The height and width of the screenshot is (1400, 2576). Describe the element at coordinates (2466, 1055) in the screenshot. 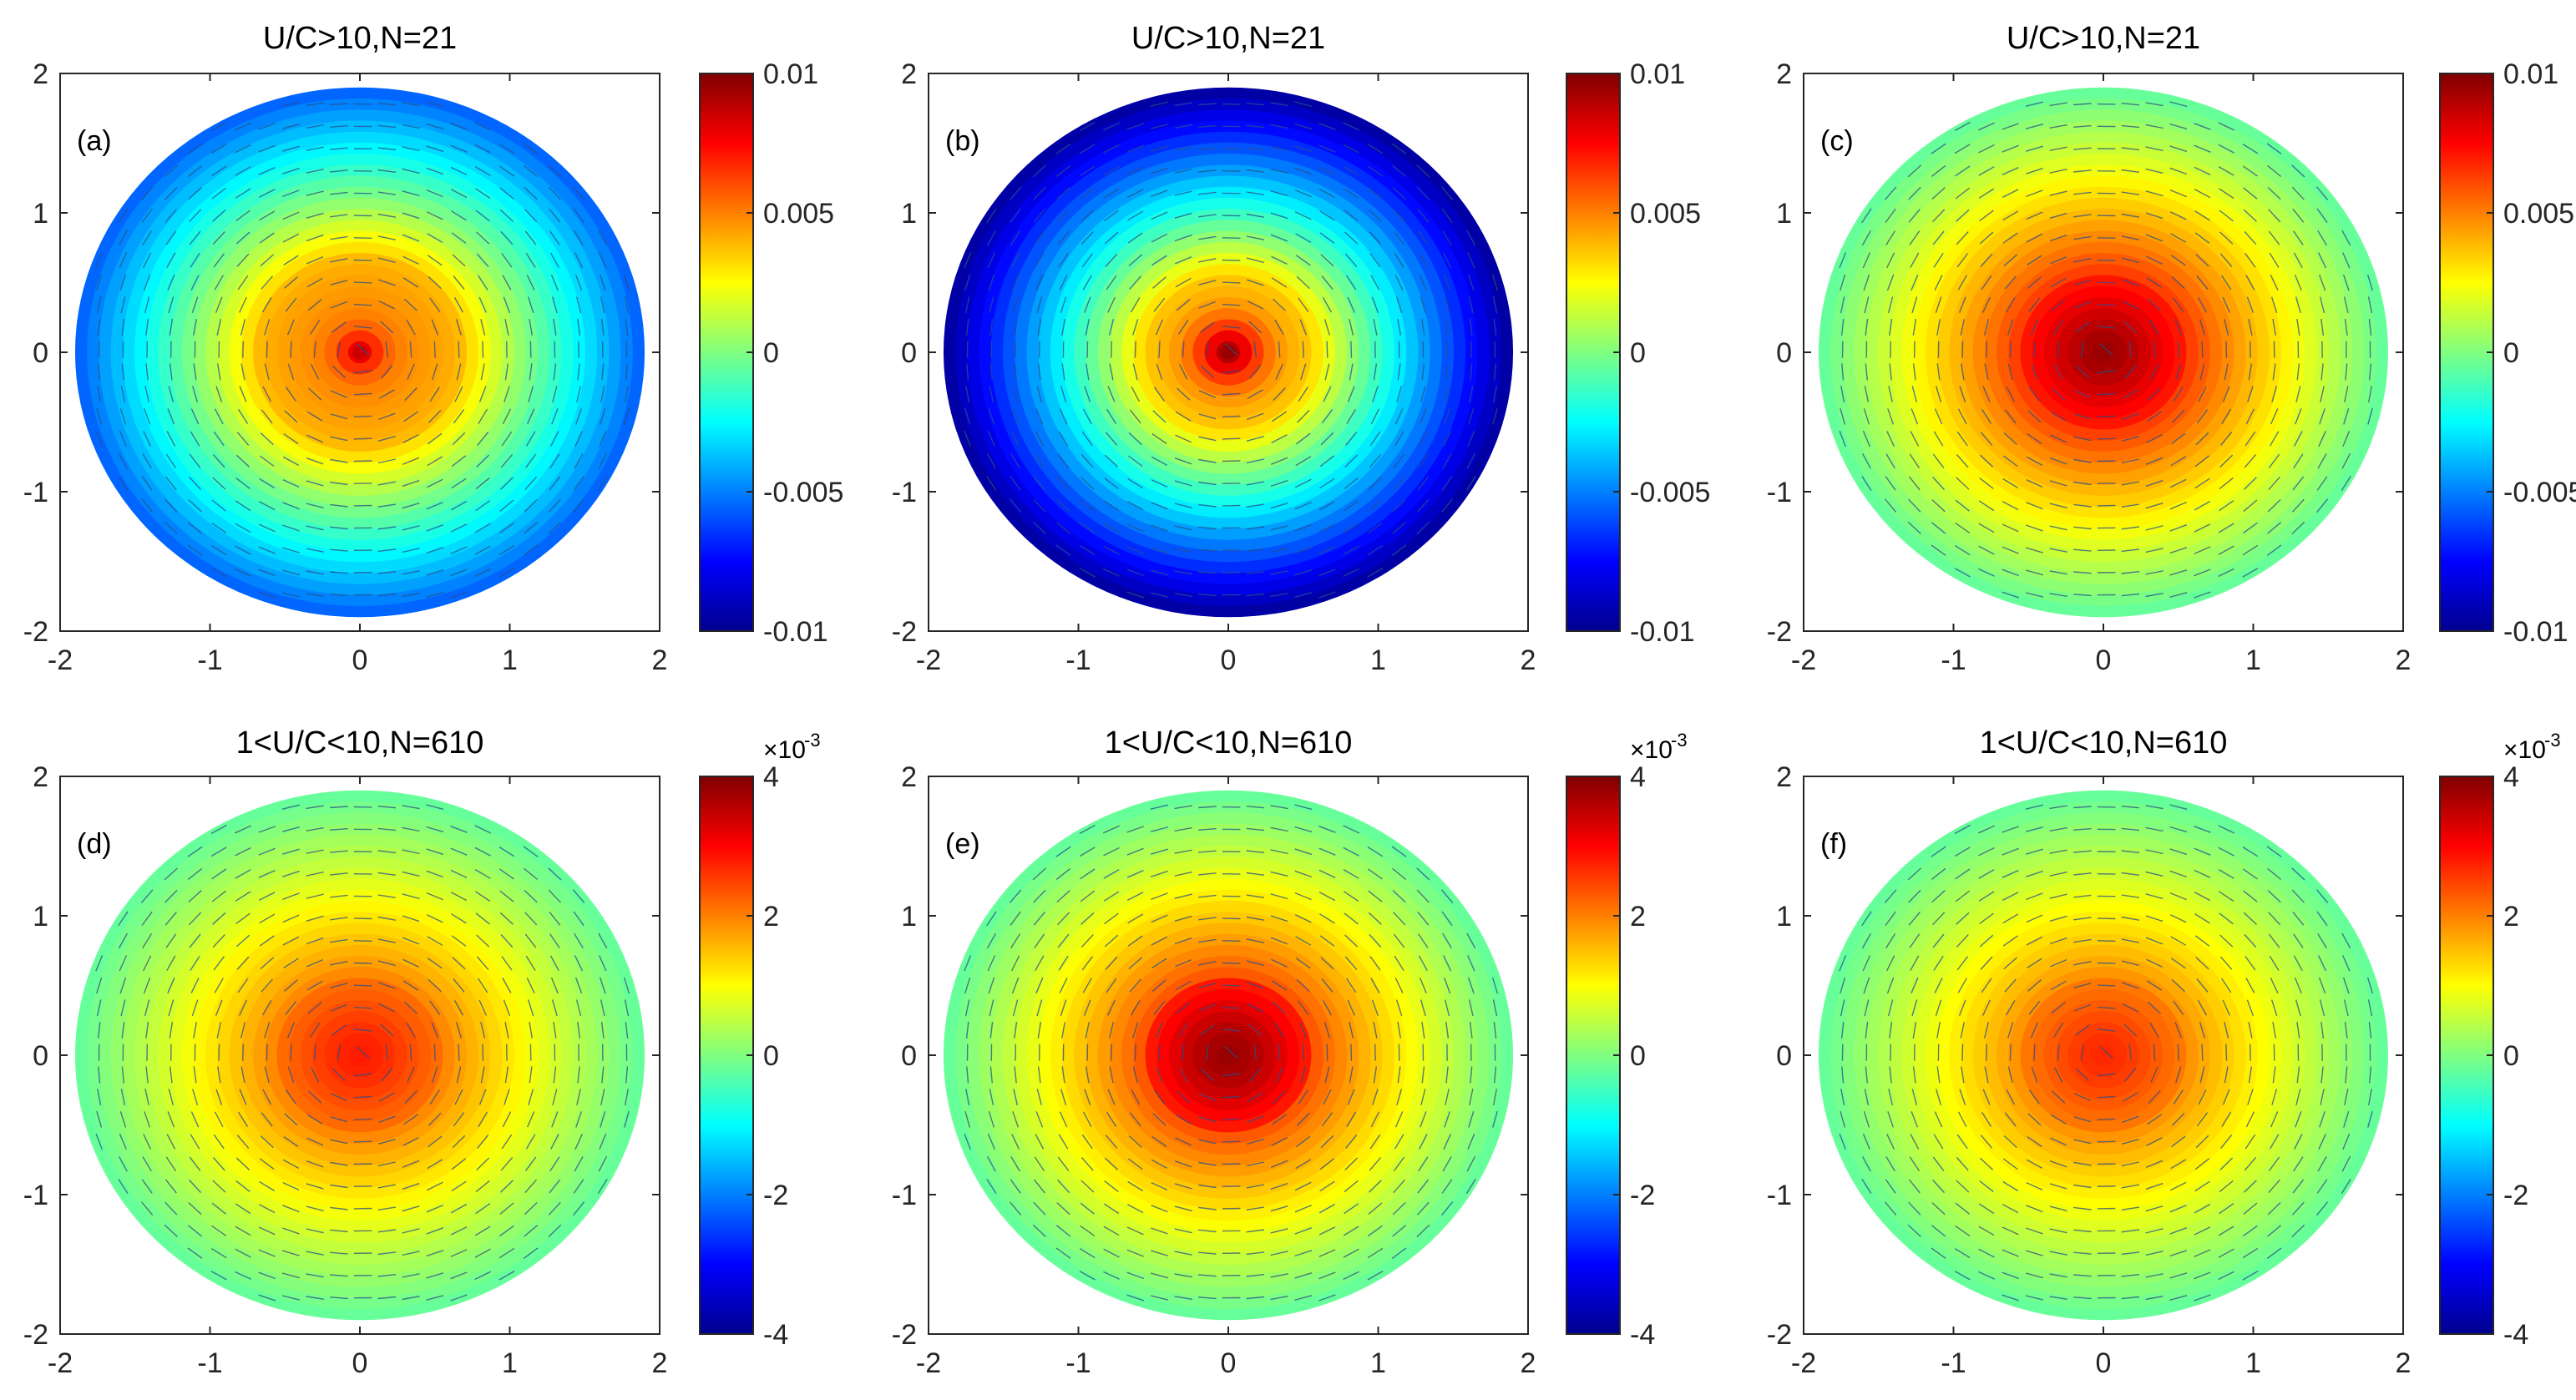

I see `colorbar` at that location.